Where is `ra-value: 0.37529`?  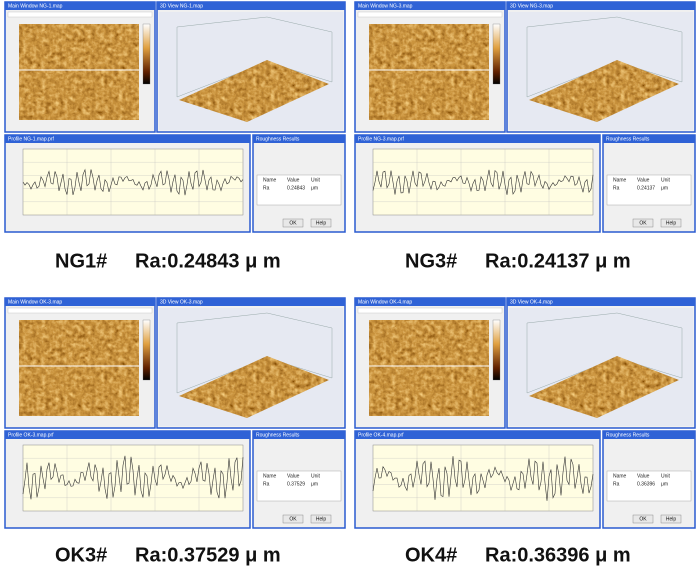 ra-value: 0.37529 is located at coordinates (296, 484).